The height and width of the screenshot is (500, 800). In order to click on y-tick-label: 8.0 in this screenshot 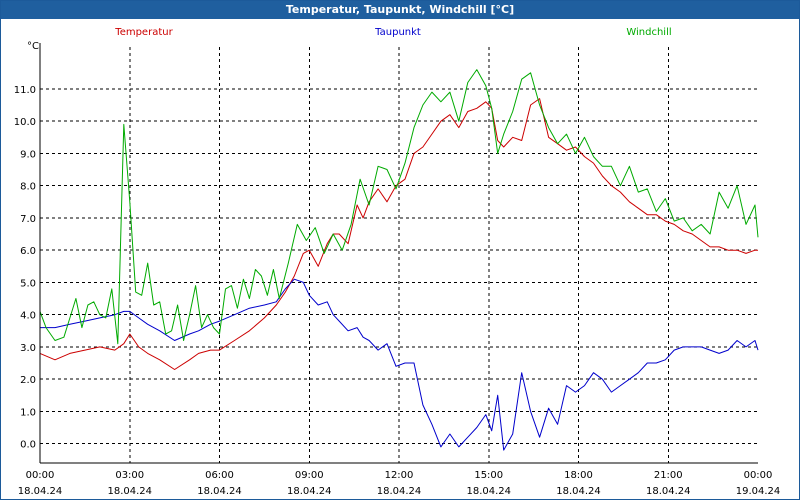, I will do `click(28, 187)`.